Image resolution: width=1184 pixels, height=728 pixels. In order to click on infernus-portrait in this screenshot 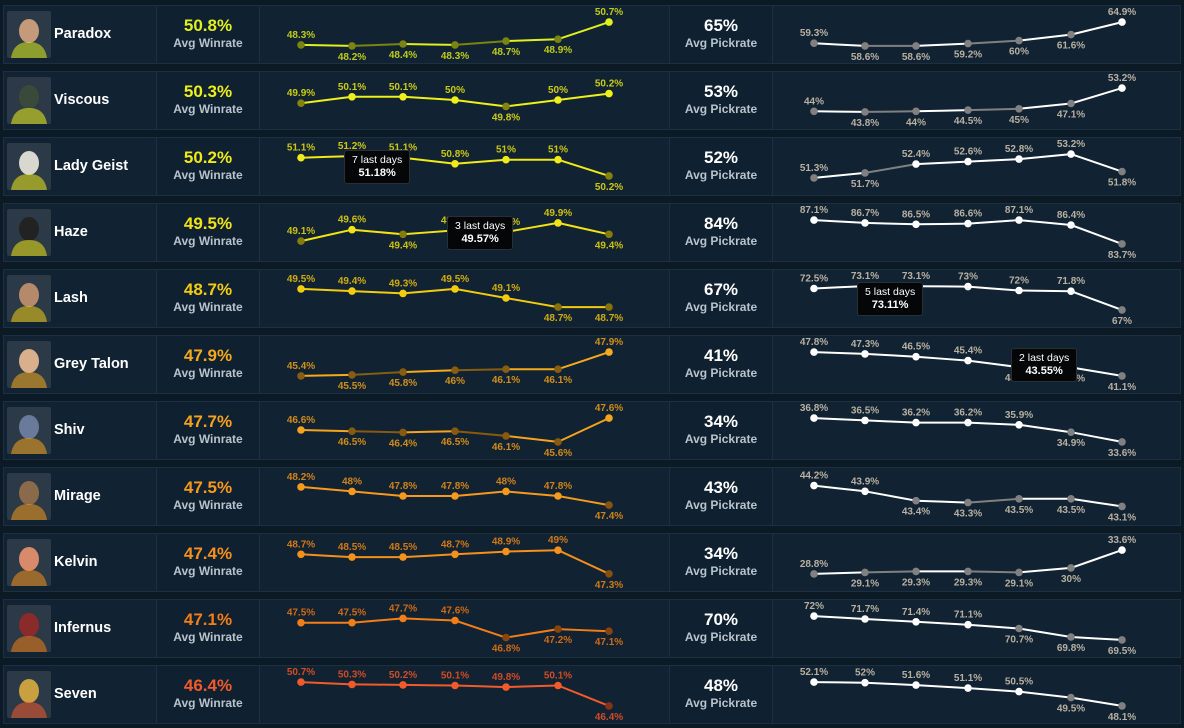, I will do `click(29, 628)`.